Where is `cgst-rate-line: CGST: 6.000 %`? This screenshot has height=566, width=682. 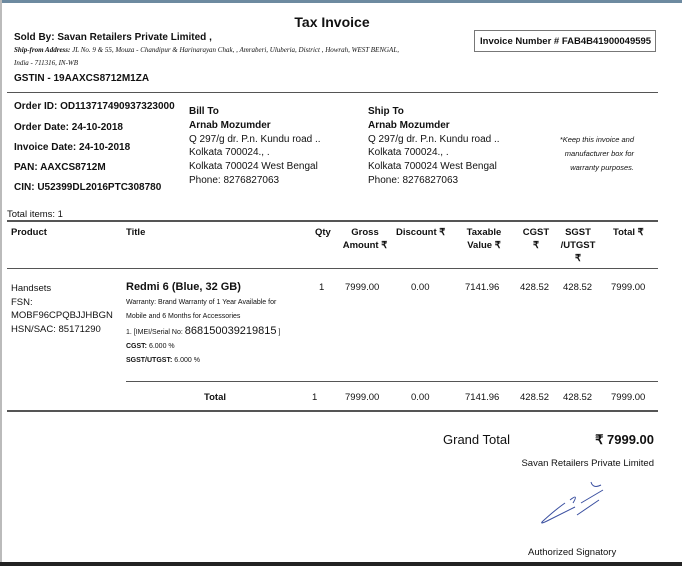
cgst-rate-line: CGST: 6.000 % is located at coordinates (203, 347).